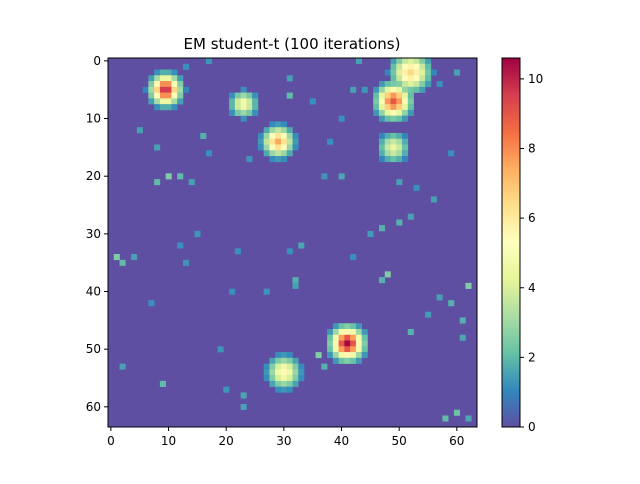  I want to click on colorbar-tick-label: 8, so click(532, 149).